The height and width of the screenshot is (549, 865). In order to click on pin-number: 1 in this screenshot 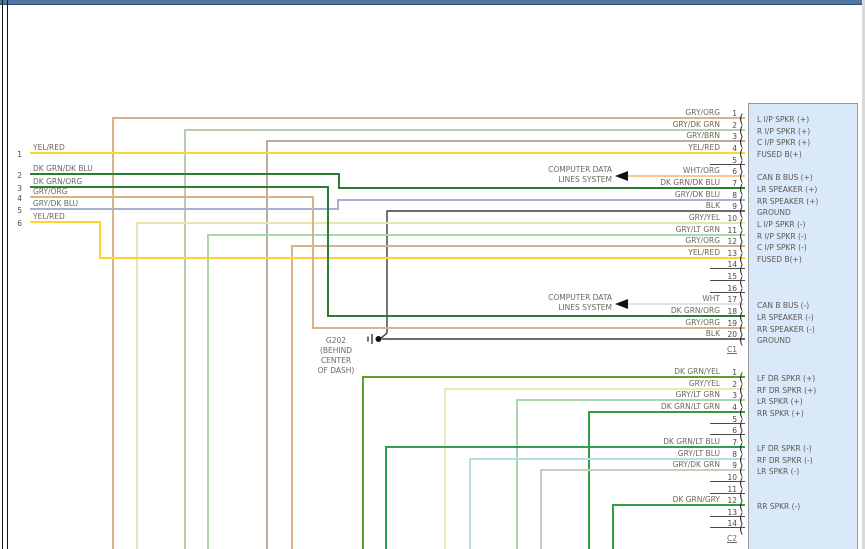, I will do `click(734, 113)`.